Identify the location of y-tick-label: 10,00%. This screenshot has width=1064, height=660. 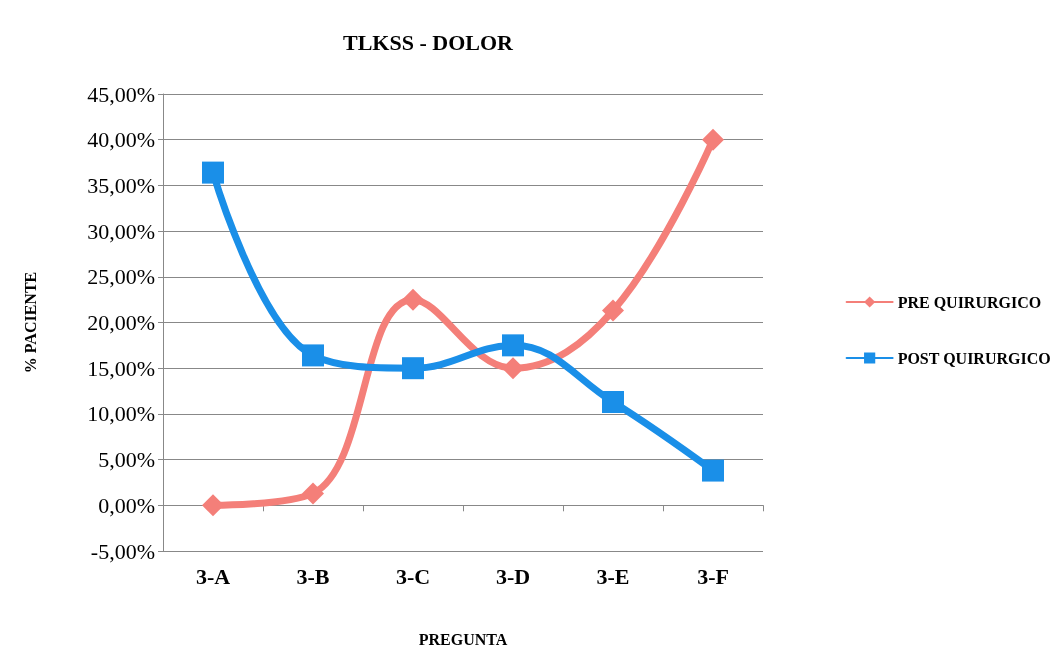
(121, 414).